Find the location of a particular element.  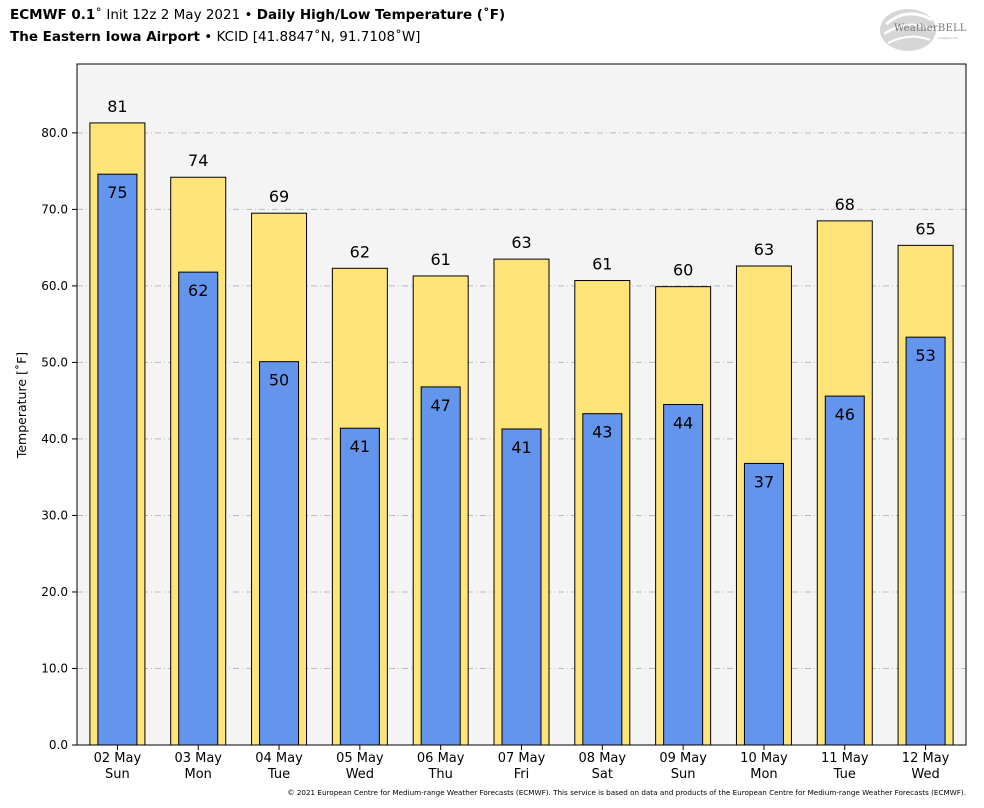

x-tick-label-date: 05 May is located at coordinates (360, 758).